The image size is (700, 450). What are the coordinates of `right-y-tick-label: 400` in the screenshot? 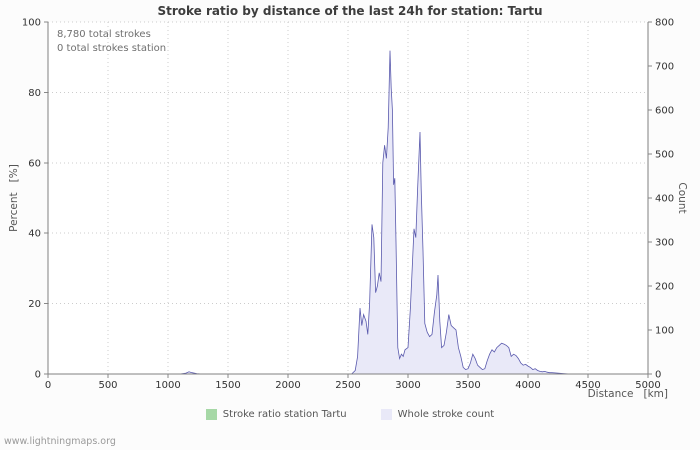 It's located at (664, 199).